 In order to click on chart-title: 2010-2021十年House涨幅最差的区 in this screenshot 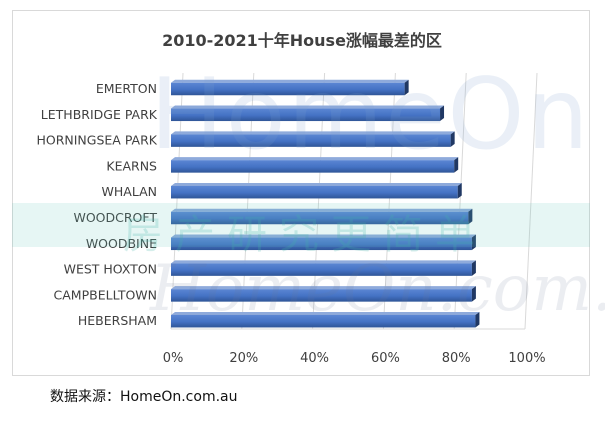, I will do `click(302, 40)`.